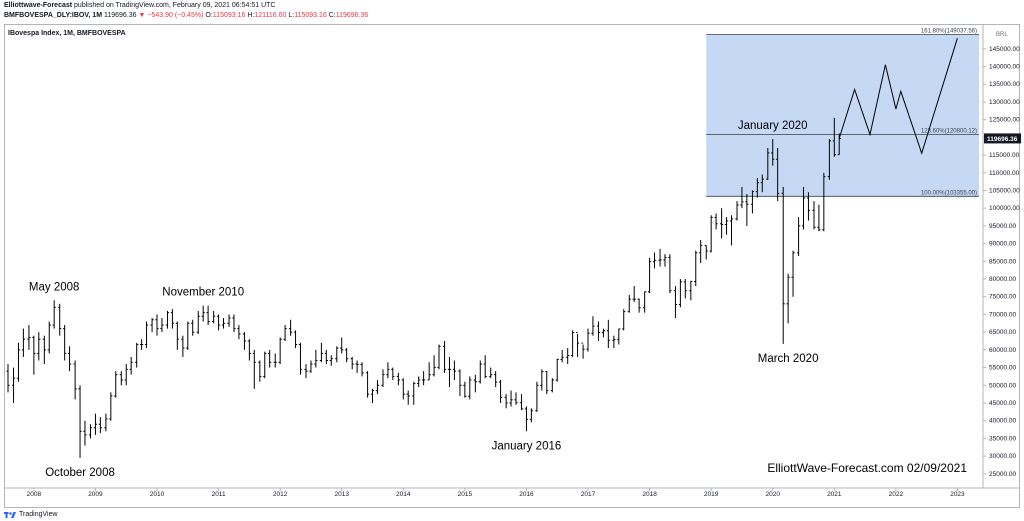 This screenshot has height=521, width=1024. What do you see at coordinates (834, 494) in the screenshot?
I see `x-tick-label: 2021` at bounding box center [834, 494].